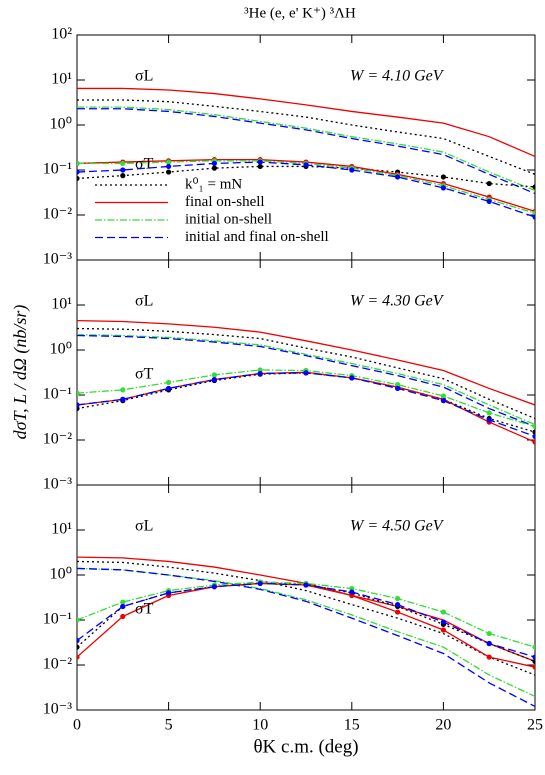 The height and width of the screenshot is (775, 545). What do you see at coordinates (397, 76) in the screenshot?
I see `w-label: W = 4.10 GeV` at bounding box center [397, 76].